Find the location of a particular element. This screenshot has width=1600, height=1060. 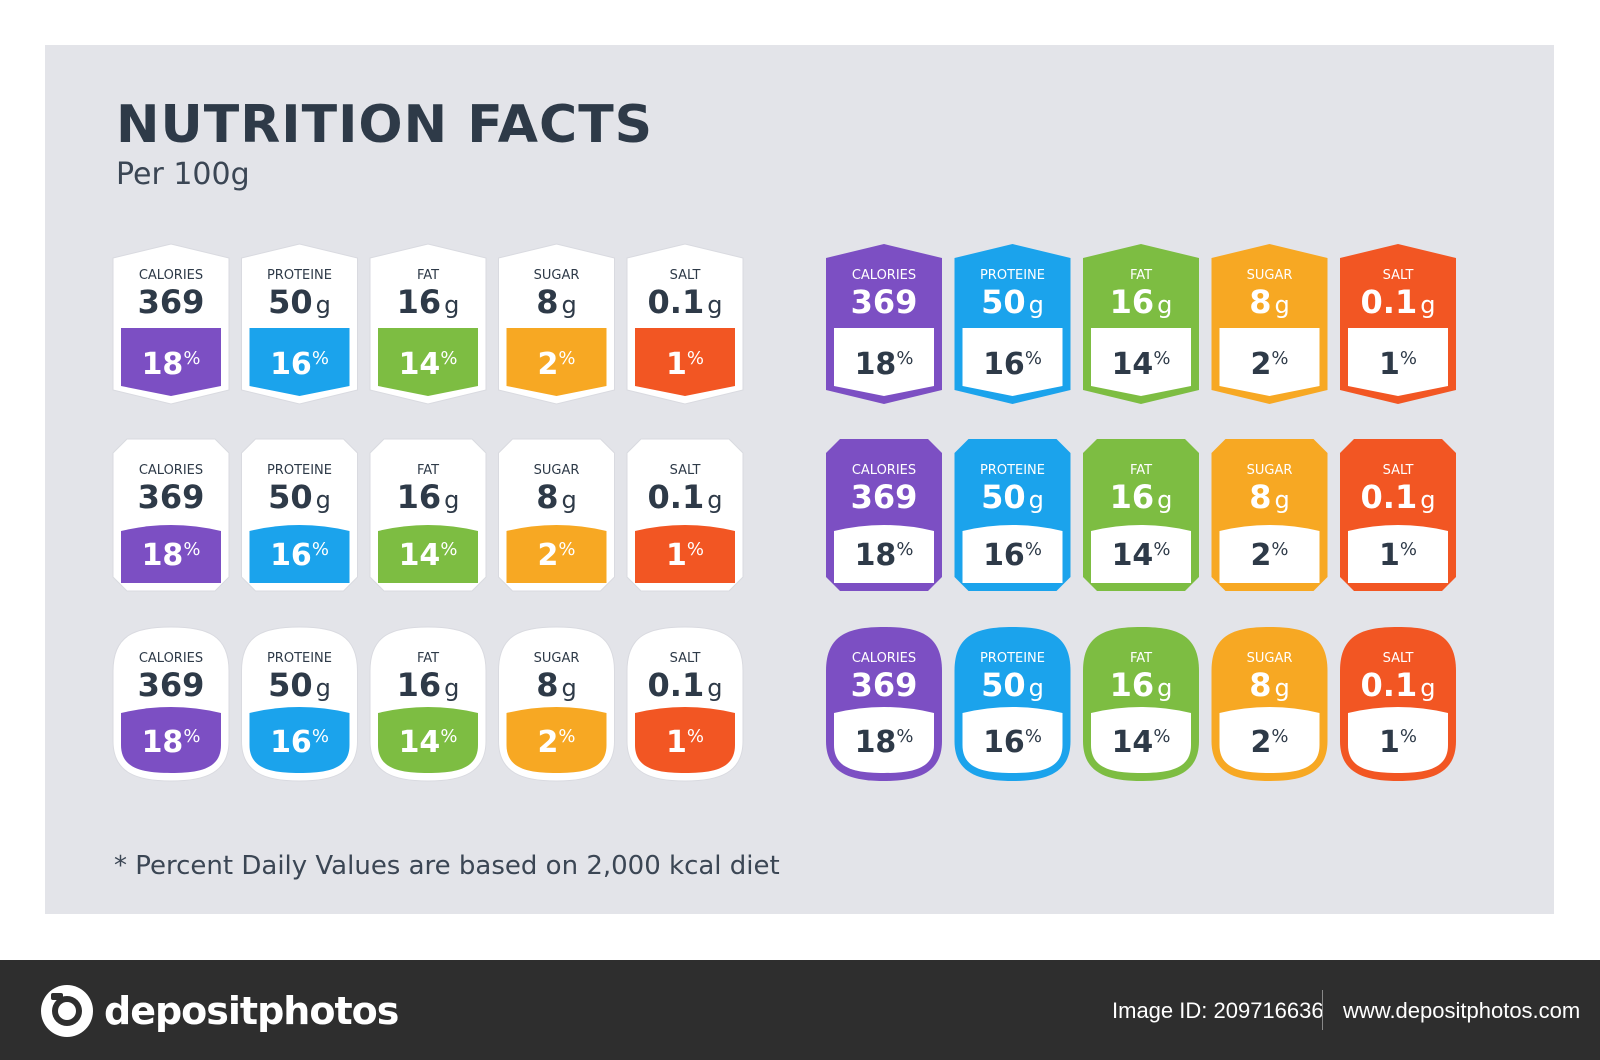

brand-logo: depositphotos is located at coordinates (219, 1011).